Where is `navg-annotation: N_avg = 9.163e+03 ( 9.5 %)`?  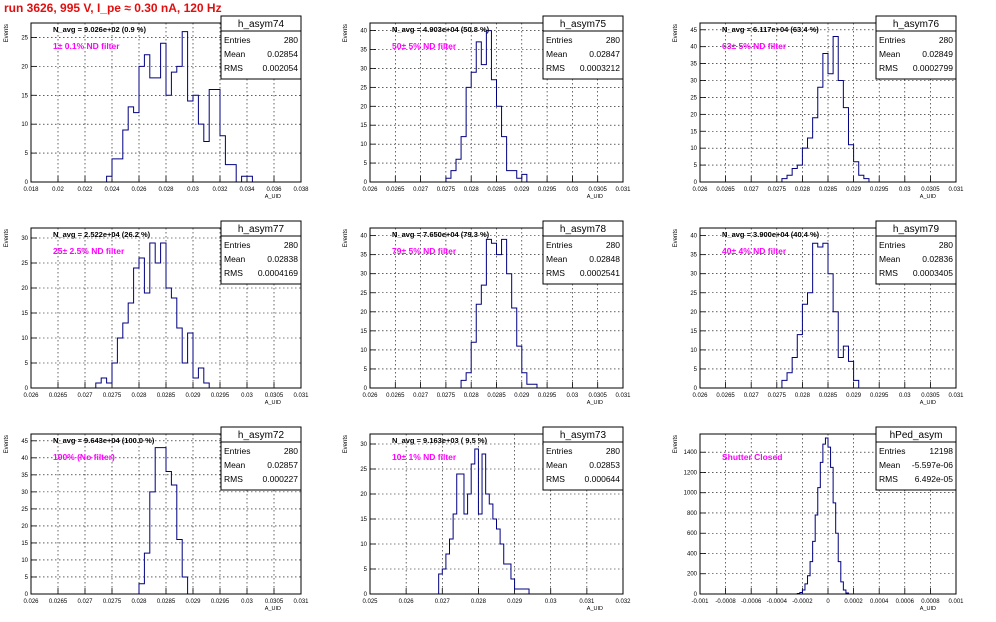 navg-annotation: N_avg = 9.163e+03 ( 9.5 %) is located at coordinates (440, 440).